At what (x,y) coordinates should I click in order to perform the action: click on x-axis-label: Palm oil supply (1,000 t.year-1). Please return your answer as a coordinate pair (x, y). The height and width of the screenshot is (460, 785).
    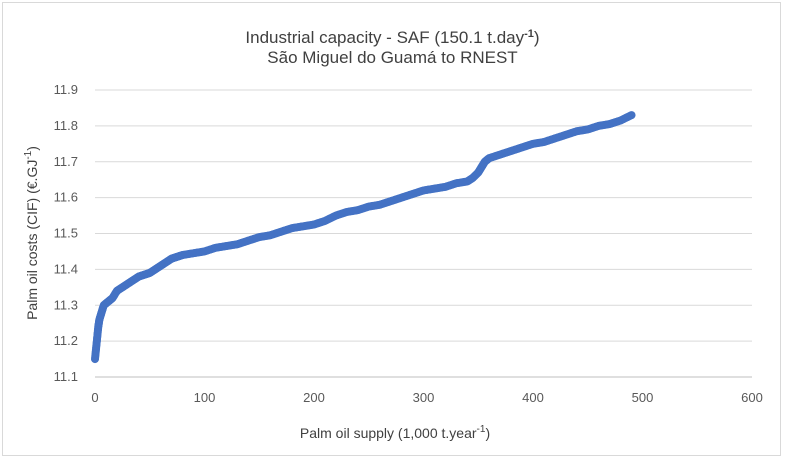
    Looking at the image, I should click on (395, 432).